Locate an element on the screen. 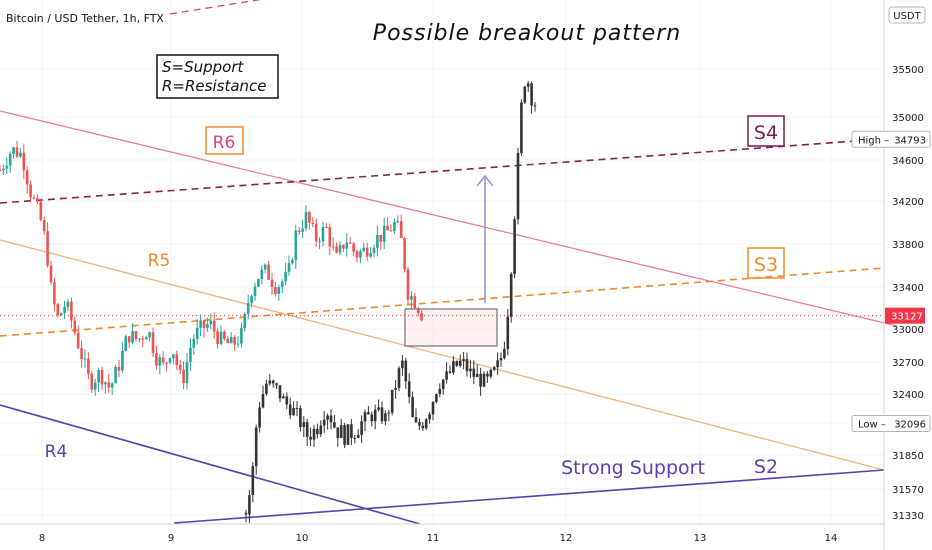 This screenshot has height=550, width=932. legend-support: S=Support is located at coordinates (203, 67).